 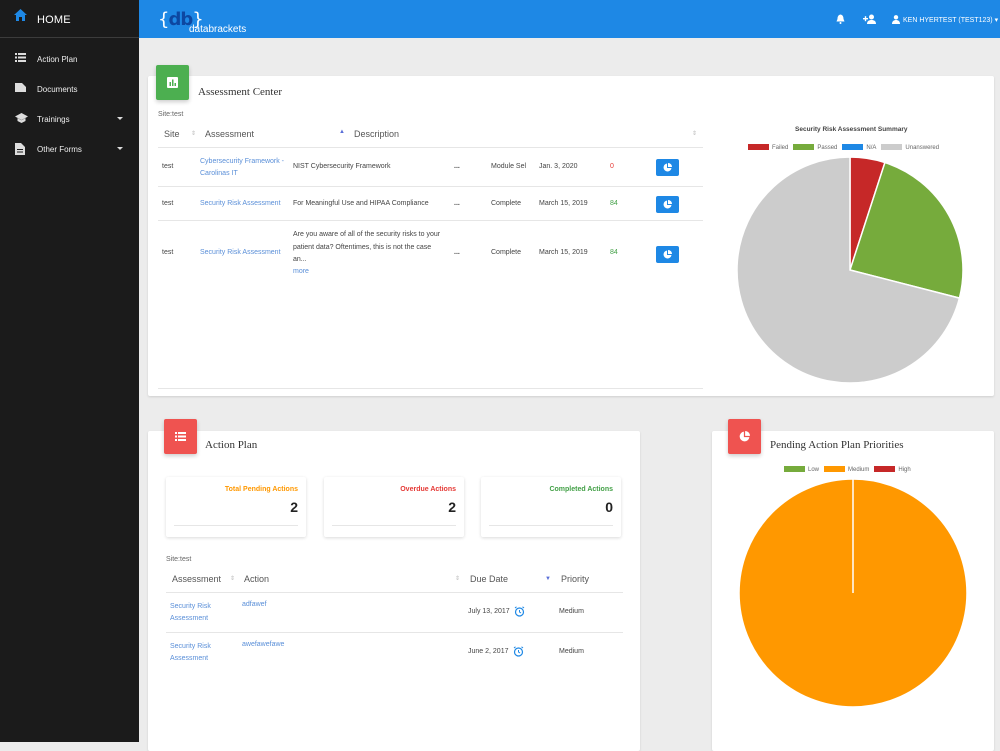 What do you see at coordinates (851, 129) in the screenshot?
I see `chart-title: Security Risk Assessment Summary` at bounding box center [851, 129].